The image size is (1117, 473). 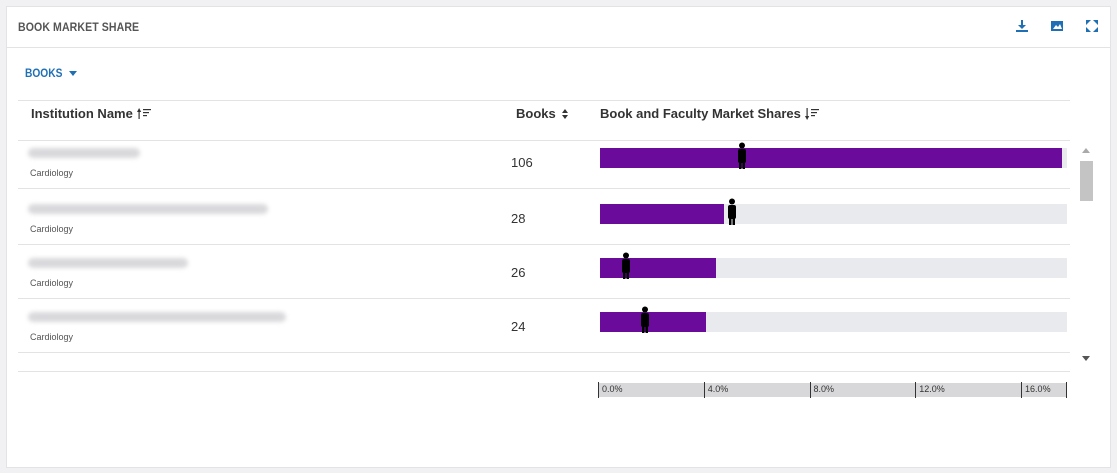 What do you see at coordinates (1086, 358) in the screenshot?
I see `scroll-down-icon` at bounding box center [1086, 358].